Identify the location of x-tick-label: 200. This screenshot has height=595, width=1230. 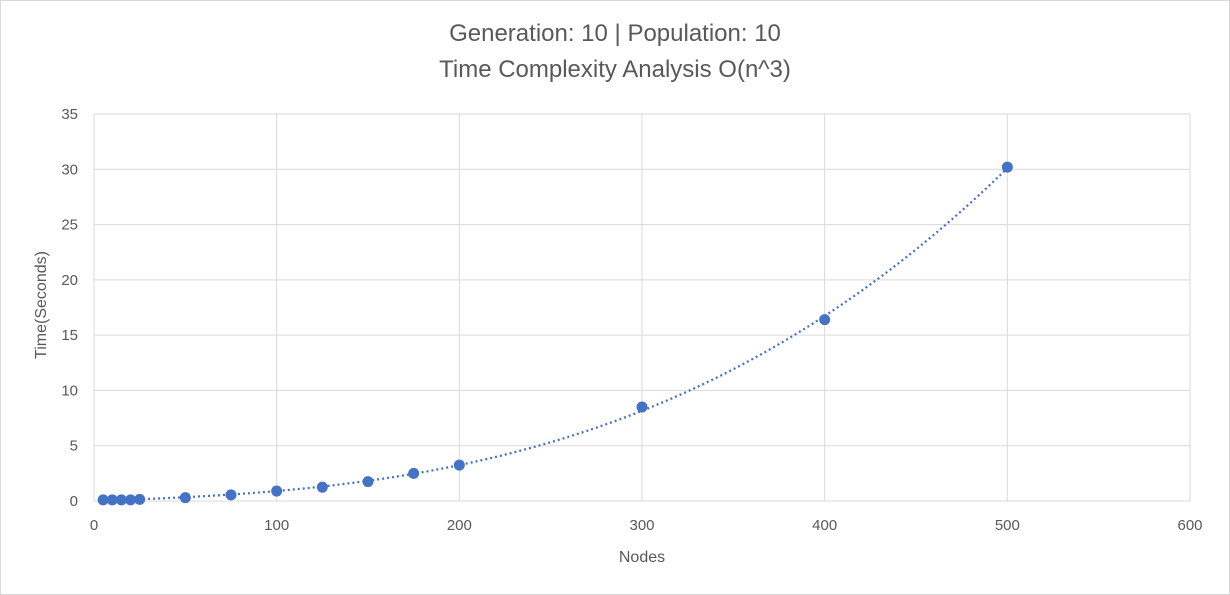
(459, 525).